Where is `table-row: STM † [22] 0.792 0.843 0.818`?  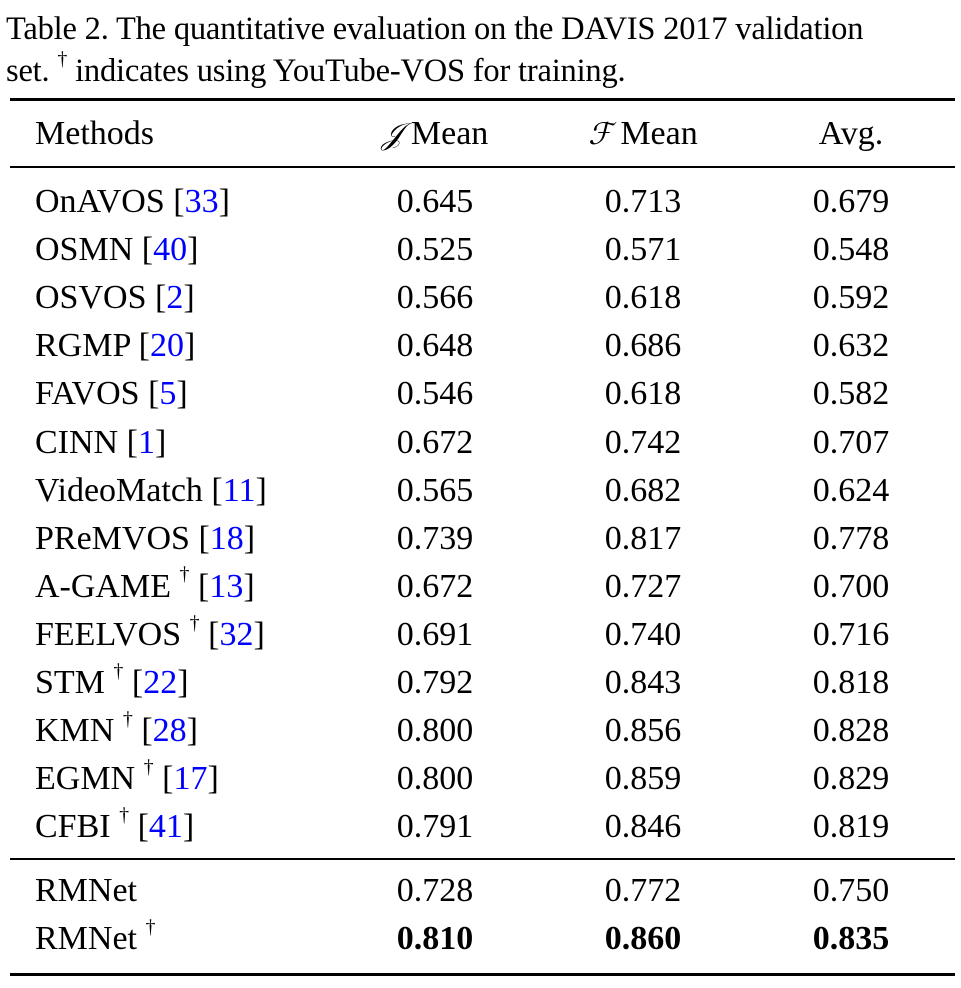 table-row: STM † [22] 0.792 0.843 0.818 is located at coordinates (480, 683).